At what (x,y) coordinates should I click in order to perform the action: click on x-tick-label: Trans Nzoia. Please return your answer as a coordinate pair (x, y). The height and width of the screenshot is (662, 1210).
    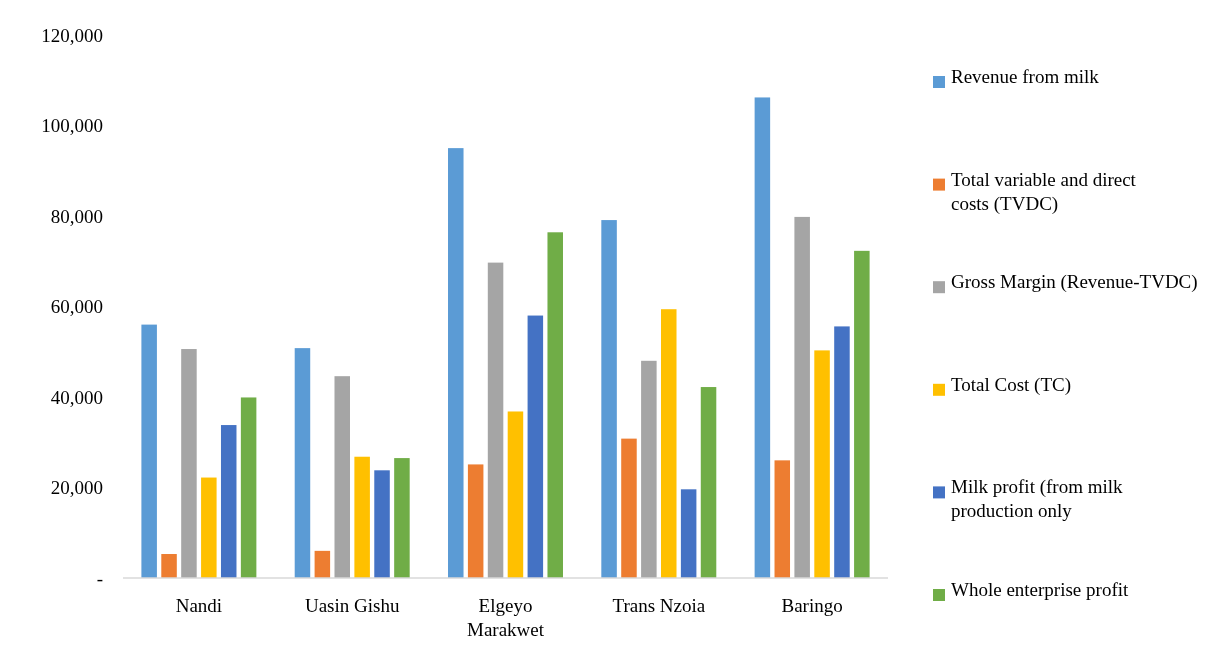
    Looking at the image, I should click on (659, 605).